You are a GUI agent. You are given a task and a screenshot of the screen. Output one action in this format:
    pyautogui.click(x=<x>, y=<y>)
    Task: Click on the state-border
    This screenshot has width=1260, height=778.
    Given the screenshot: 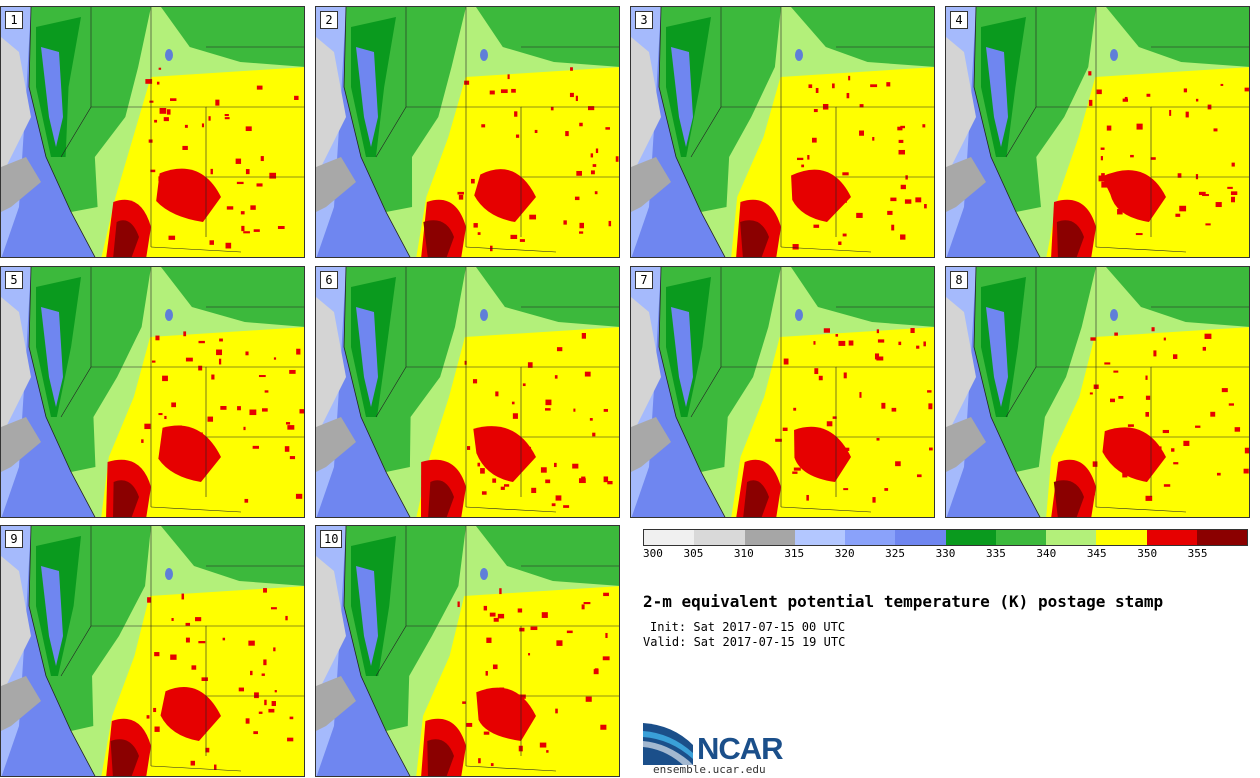 What is the action you would take?
    pyautogui.click(x=511, y=509)
    